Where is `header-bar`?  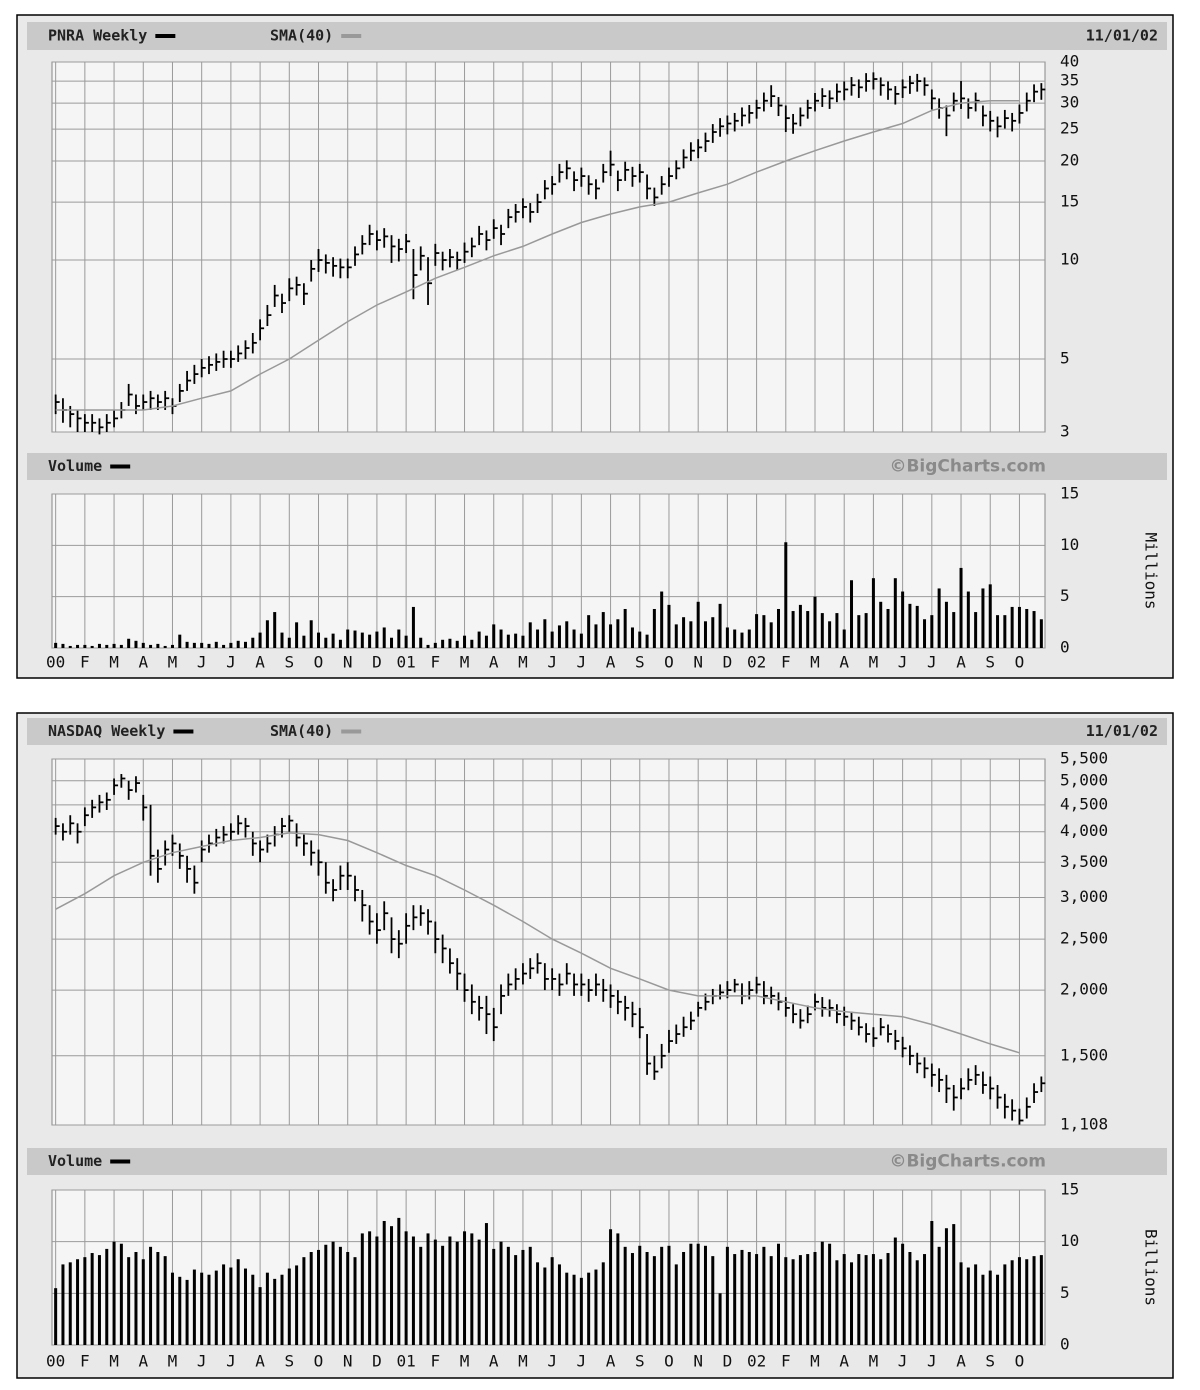 header-bar is located at coordinates (597, 731).